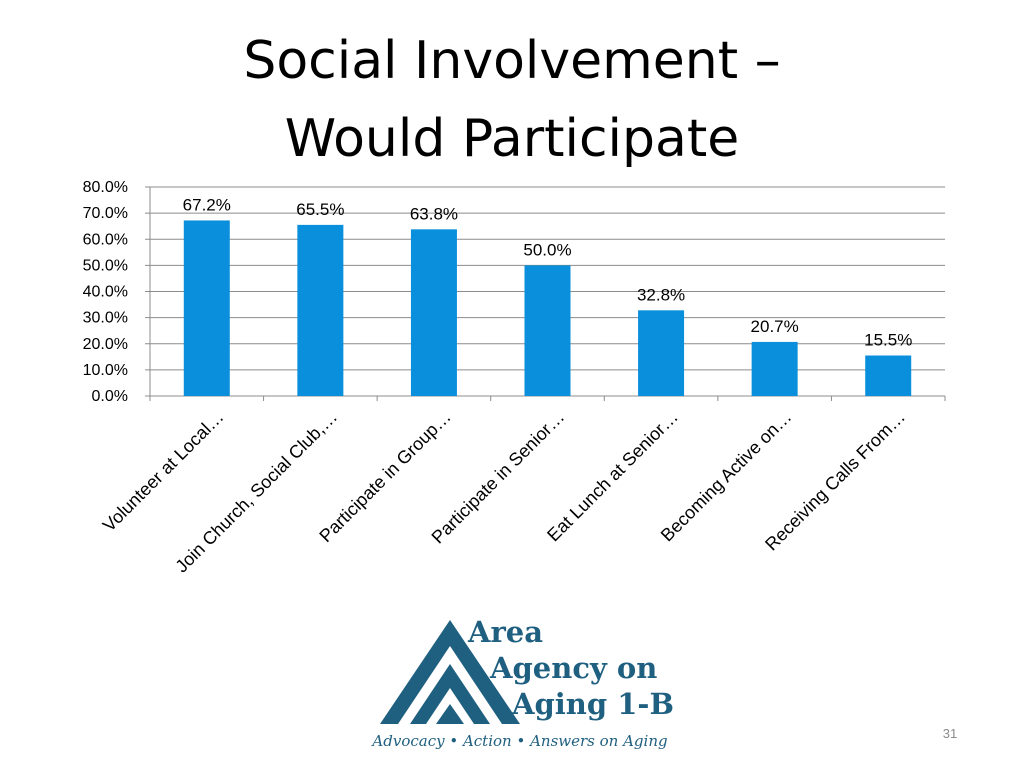 The image size is (1024, 768). What do you see at coordinates (661, 294) in the screenshot?
I see `data-label: 32.8%` at bounding box center [661, 294].